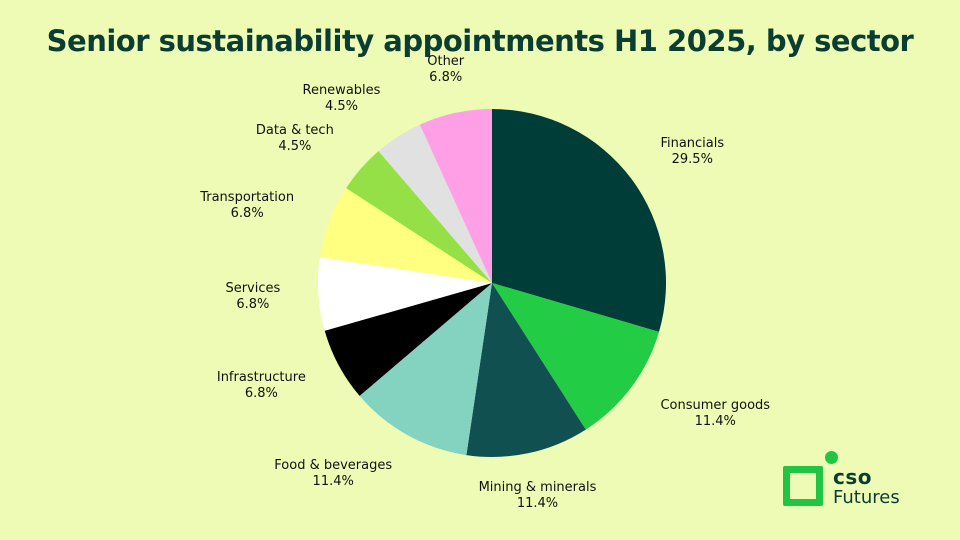 The image size is (960, 540). I want to click on slice-label-transportation: Transportation 6.8%, so click(247, 206).